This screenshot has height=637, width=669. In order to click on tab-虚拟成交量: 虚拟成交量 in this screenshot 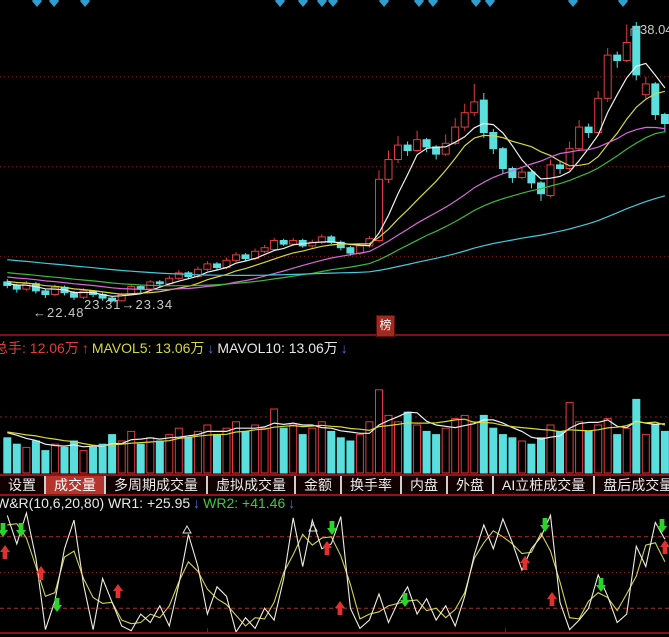, I will do `click(252, 485)`.